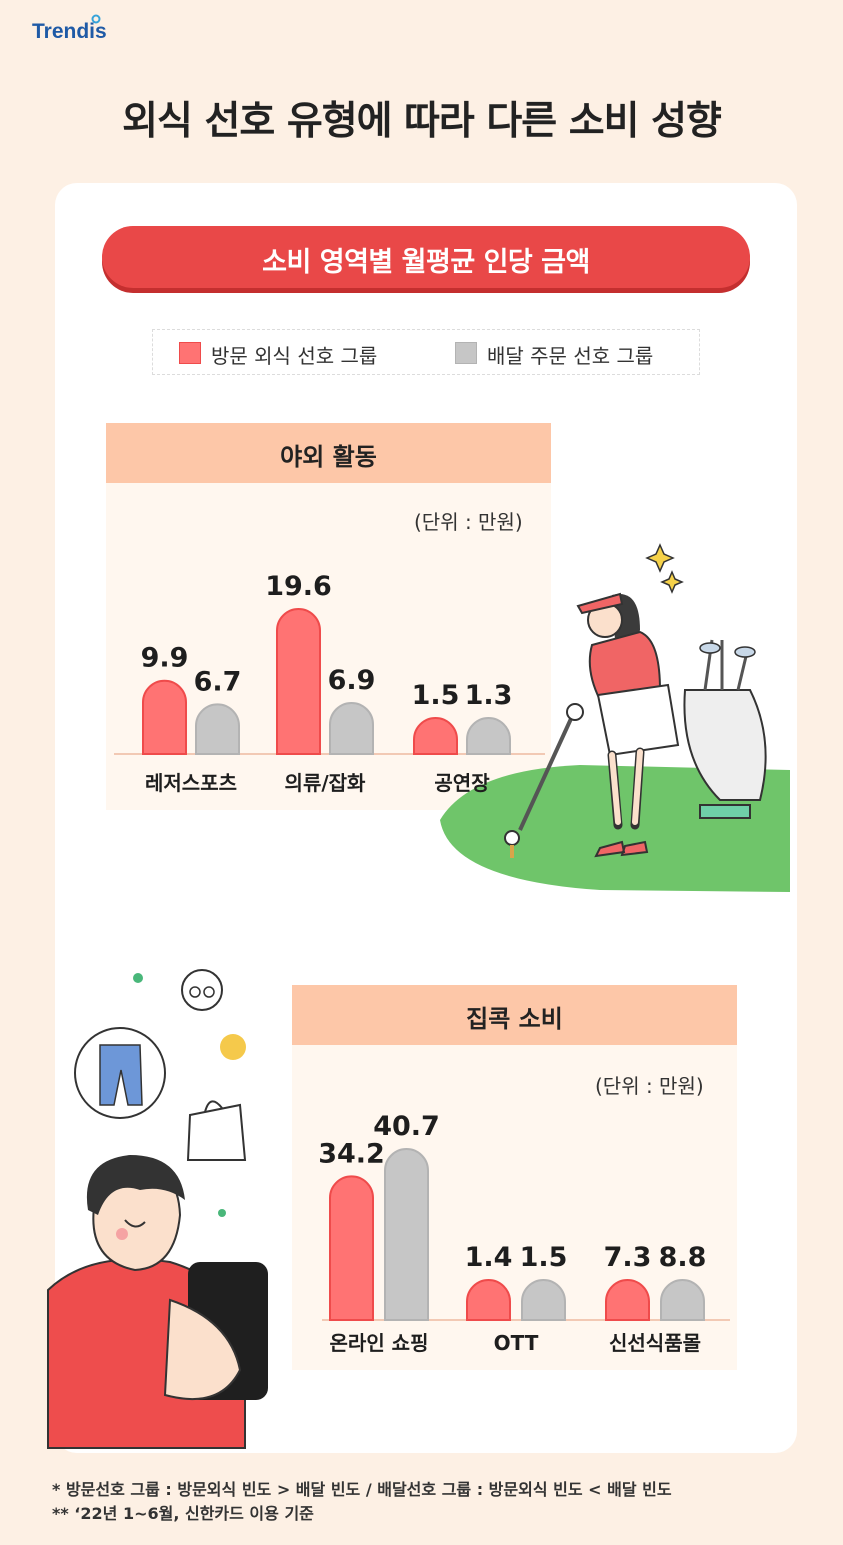  What do you see at coordinates (524, 1233) in the screenshot?
I see `chart-1: 34.240.7 온라인 쇼핑 1.4 1.5 OTT 7.3 8.8 신선식품몰` at bounding box center [524, 1233].